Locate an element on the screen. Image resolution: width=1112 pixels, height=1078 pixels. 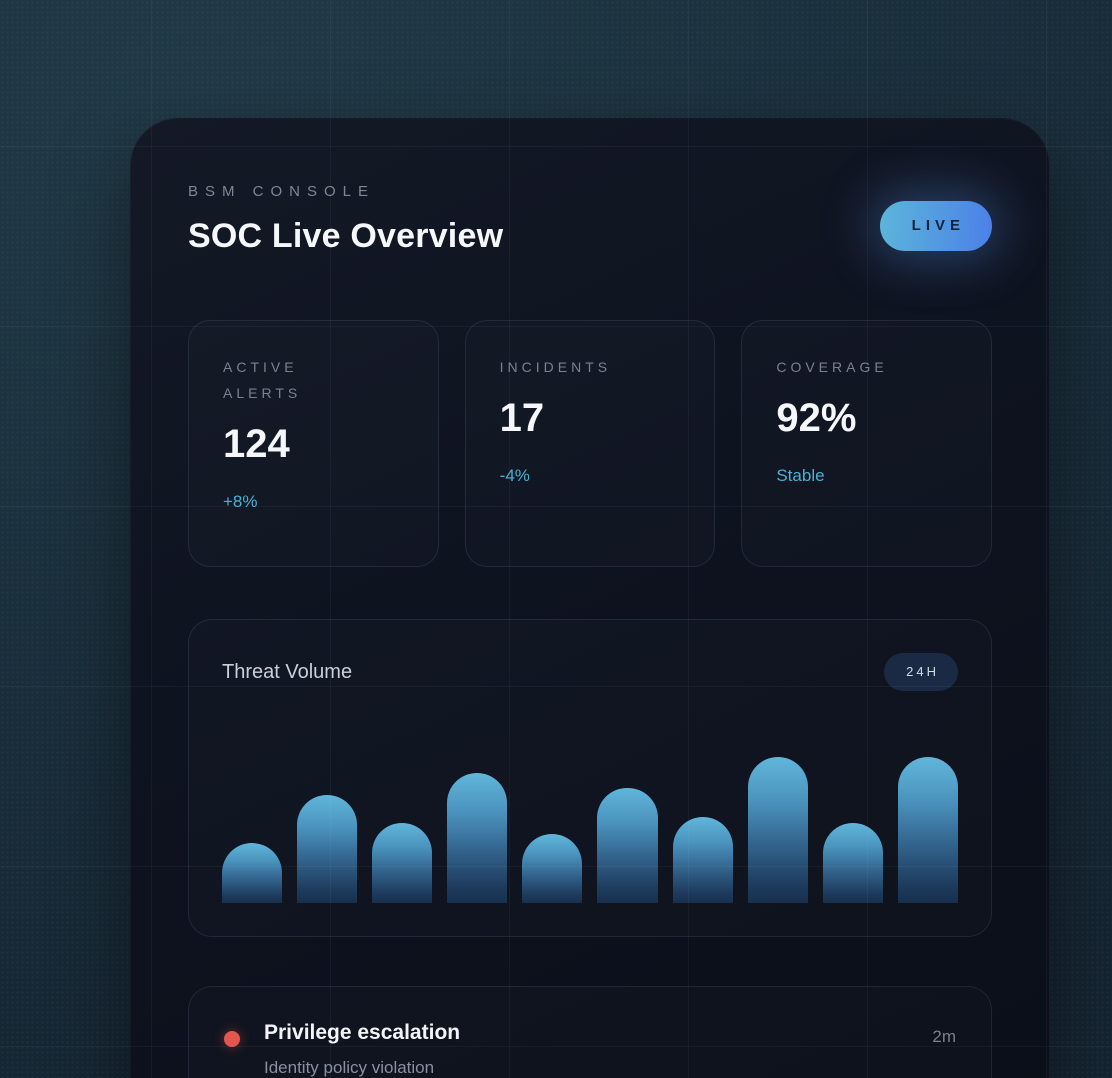
severity-dot-icon is located at coordinates (232, 1039).